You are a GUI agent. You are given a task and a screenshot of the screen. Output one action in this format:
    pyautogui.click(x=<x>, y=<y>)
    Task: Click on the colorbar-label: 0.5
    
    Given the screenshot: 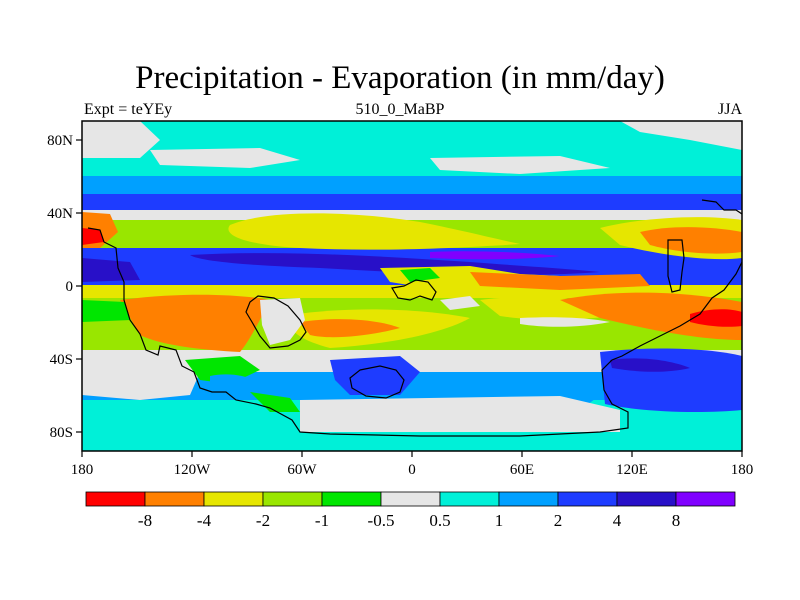 What is the action you would take?
    pyautogui.click(x=439, y=520)
    